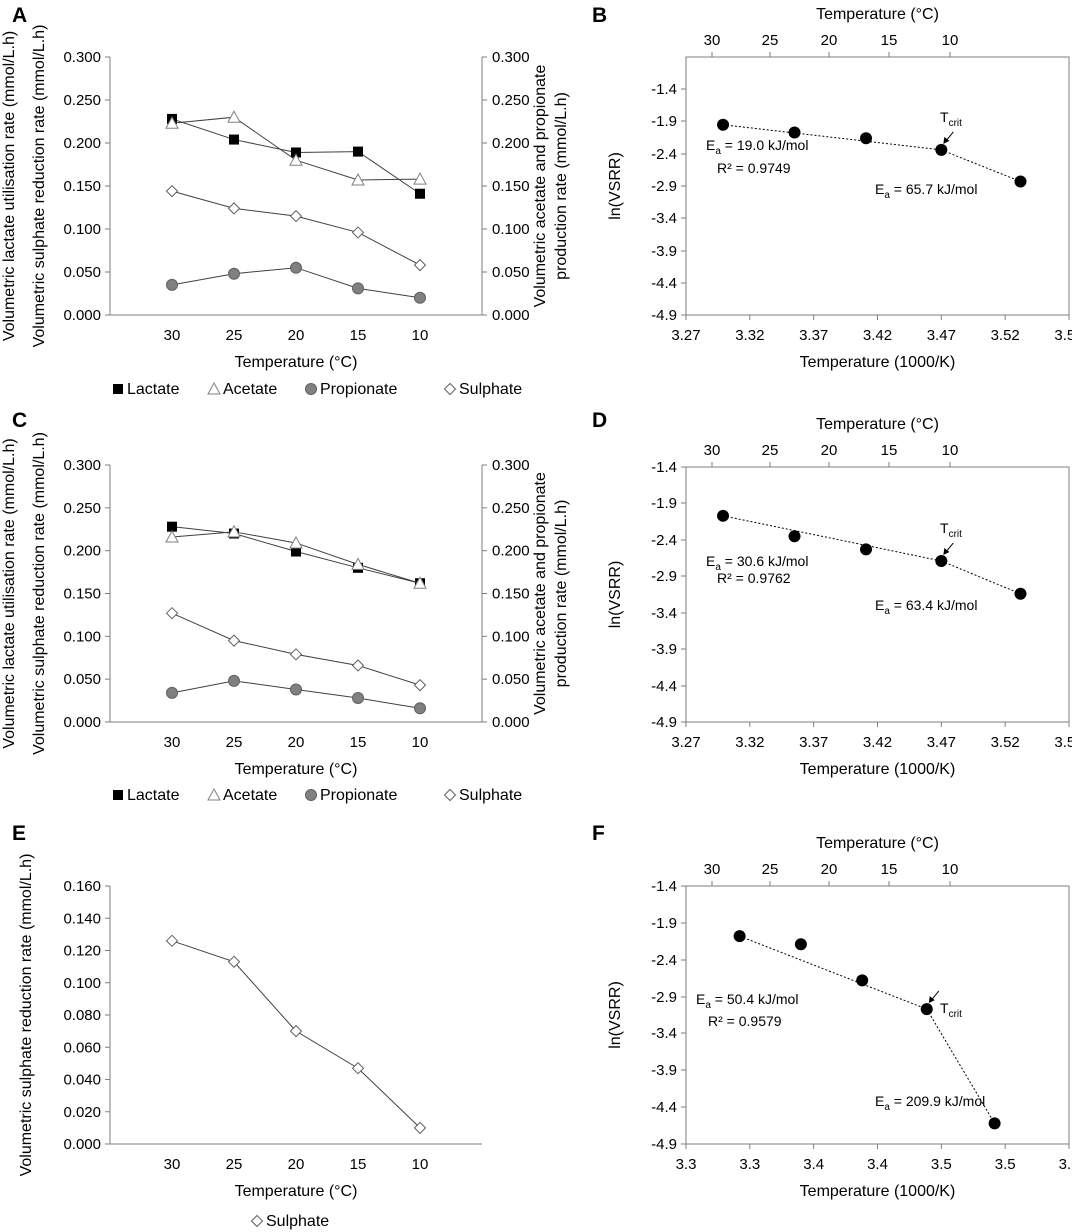 This screenshot has height=1232, width=1072. What do you see at coordinates (82, 1080) in the screenshot?
I see `y-tick-label: 0.040` at bounding box center [82, 1080].